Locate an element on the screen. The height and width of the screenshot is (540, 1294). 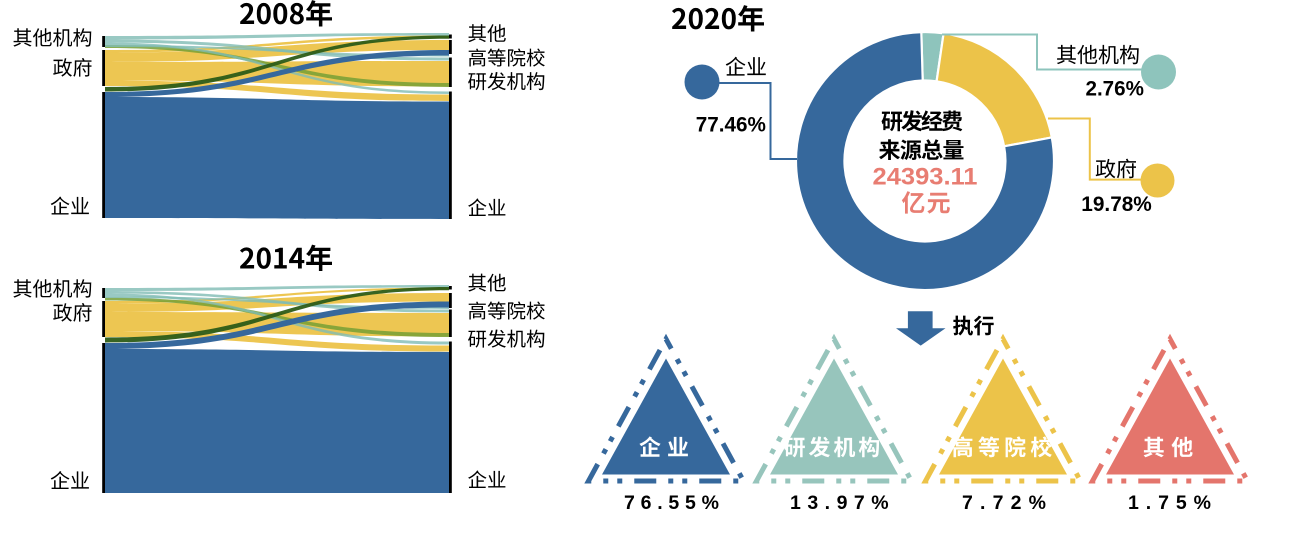
svg-text: 77.46% is located at coordinates (731, 124).